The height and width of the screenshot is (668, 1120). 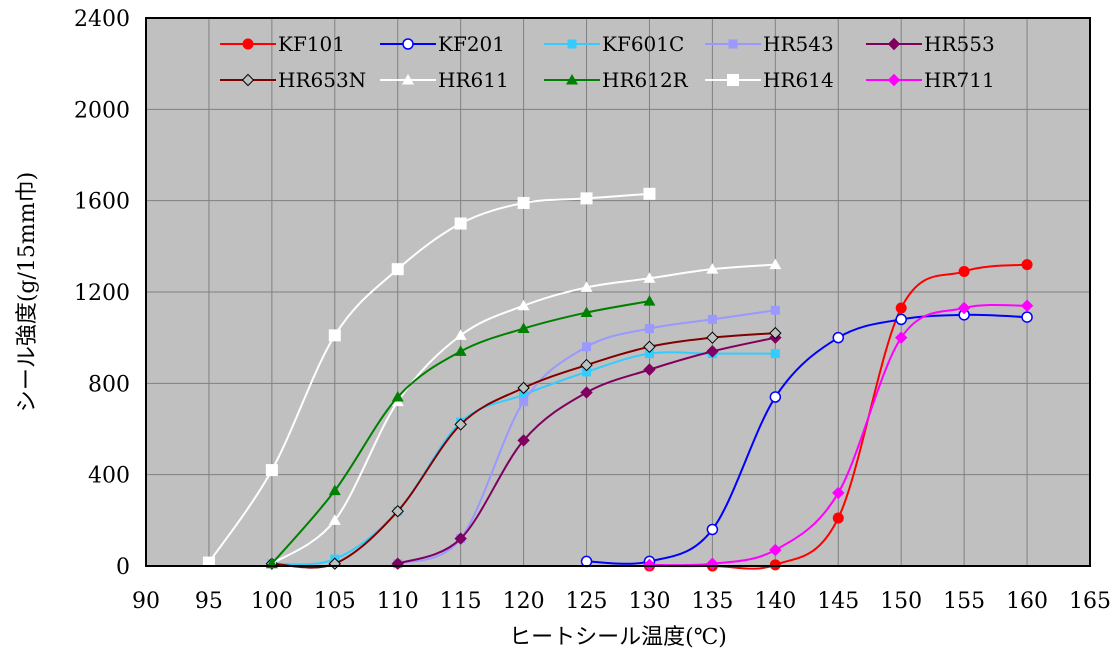 What do you see at coordinates (1090, 601) in the screenshot?
I see `x-tick-label: 165` at bounding box center [1090, 601].